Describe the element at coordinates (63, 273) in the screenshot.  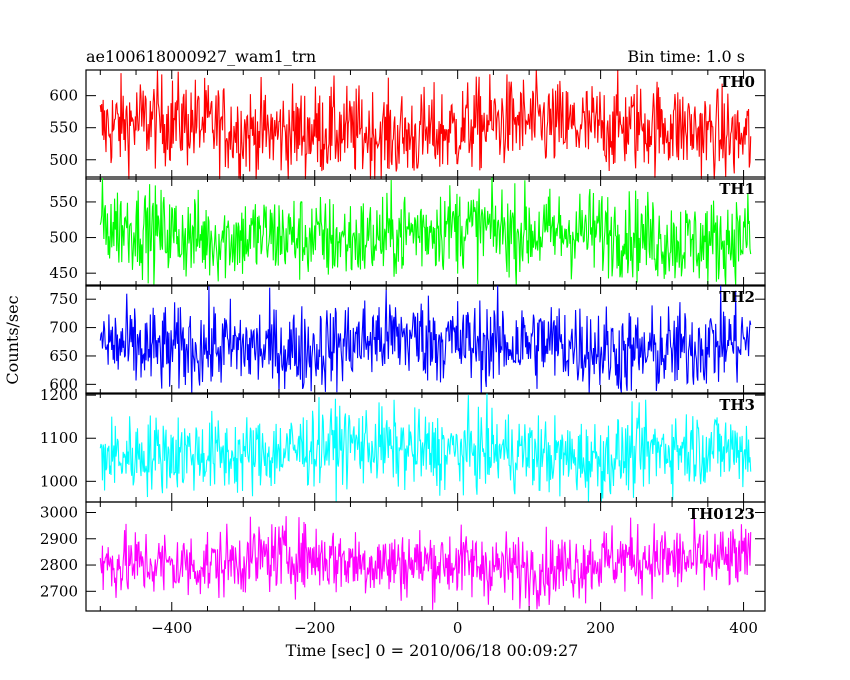
I see `y-tick-label: 450` at that location.